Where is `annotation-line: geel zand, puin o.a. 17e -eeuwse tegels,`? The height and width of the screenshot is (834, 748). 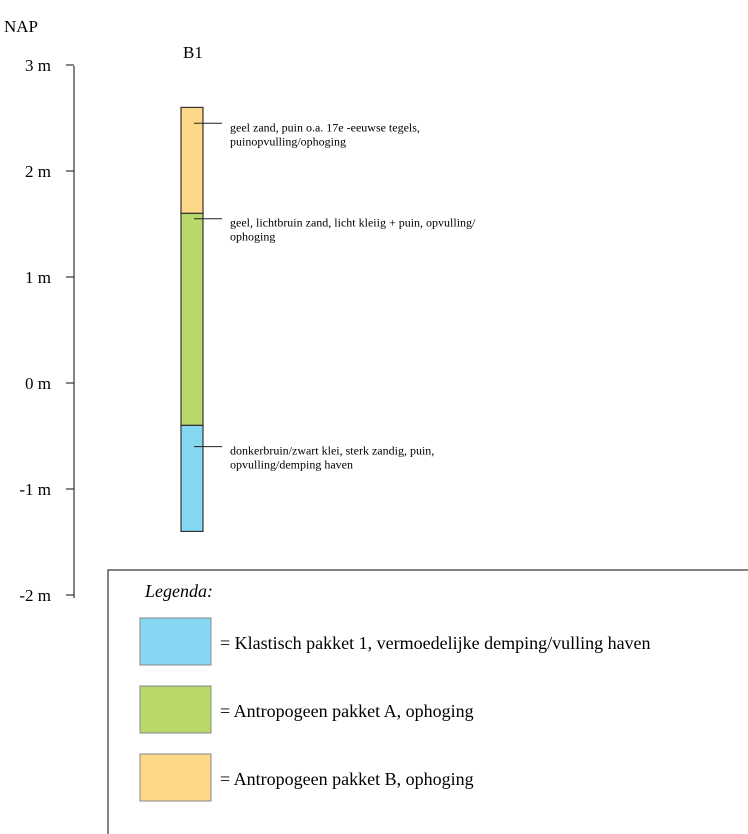
annotation-line: geel zand, puin o.a. 17e -eeuwse tegels, is located at coordinates (325, 127).